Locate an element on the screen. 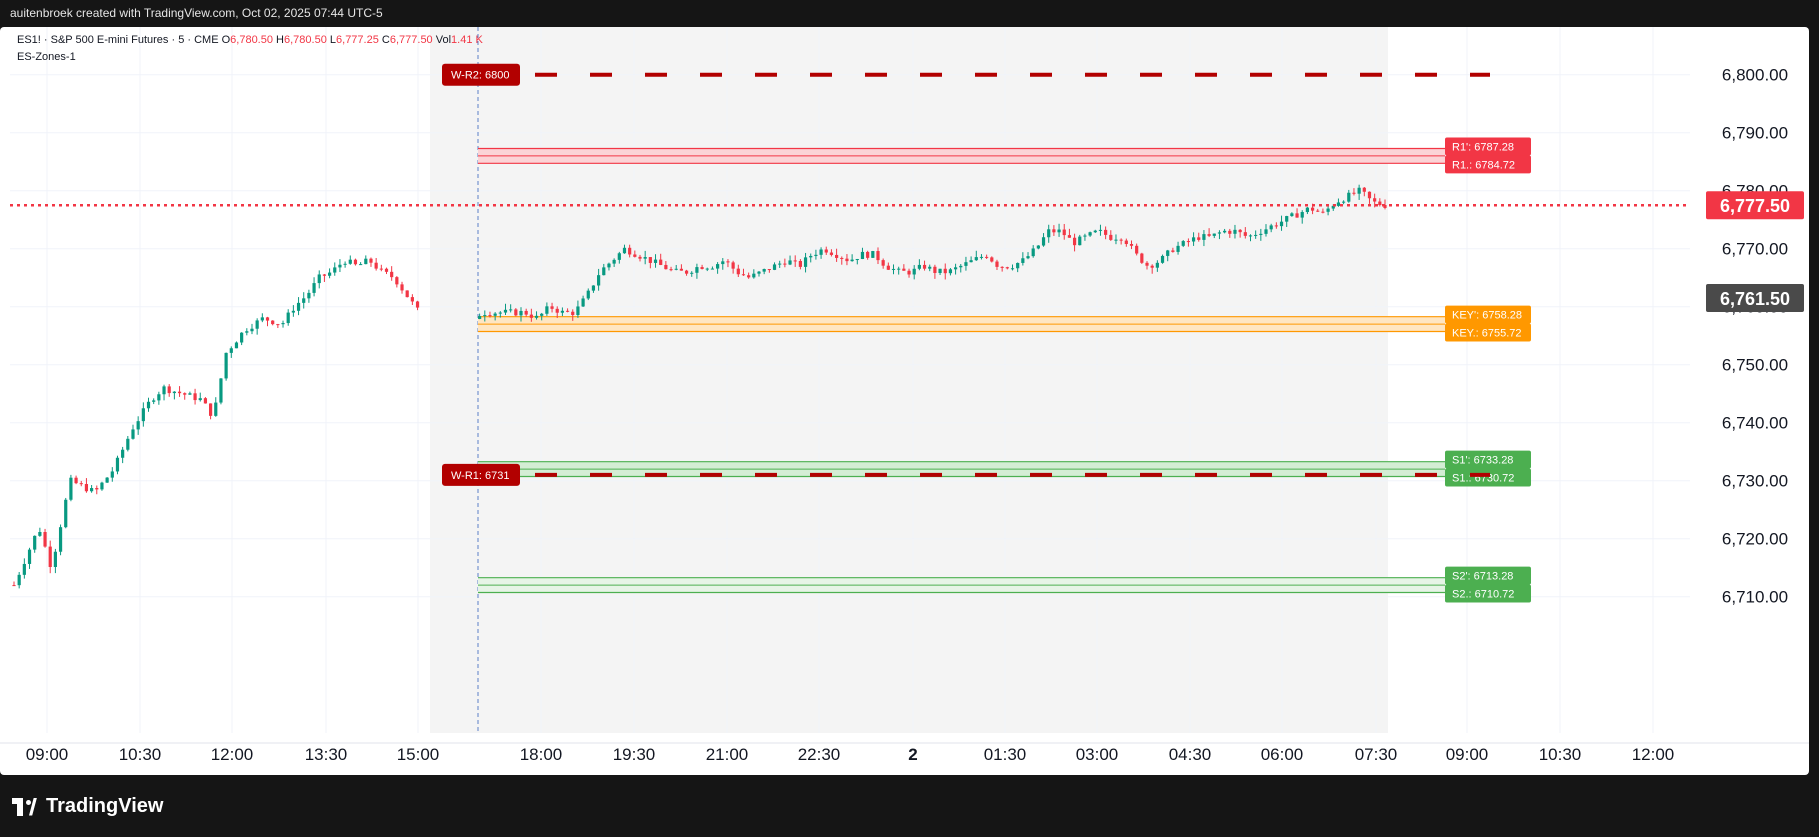  high-value: 6,780.50 is located at coordinates (305, 40).